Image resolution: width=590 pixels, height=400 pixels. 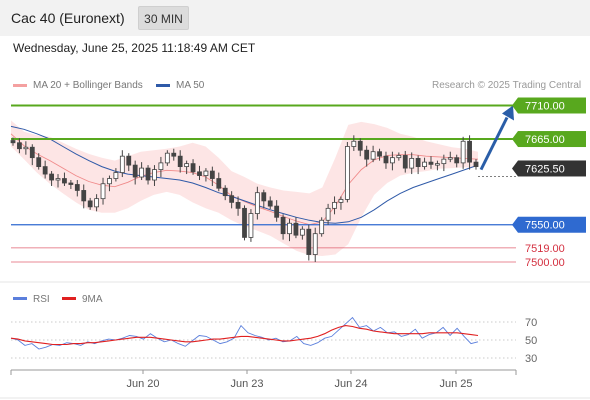 I want to click on current-price-tag, so click(x=552, y=168).